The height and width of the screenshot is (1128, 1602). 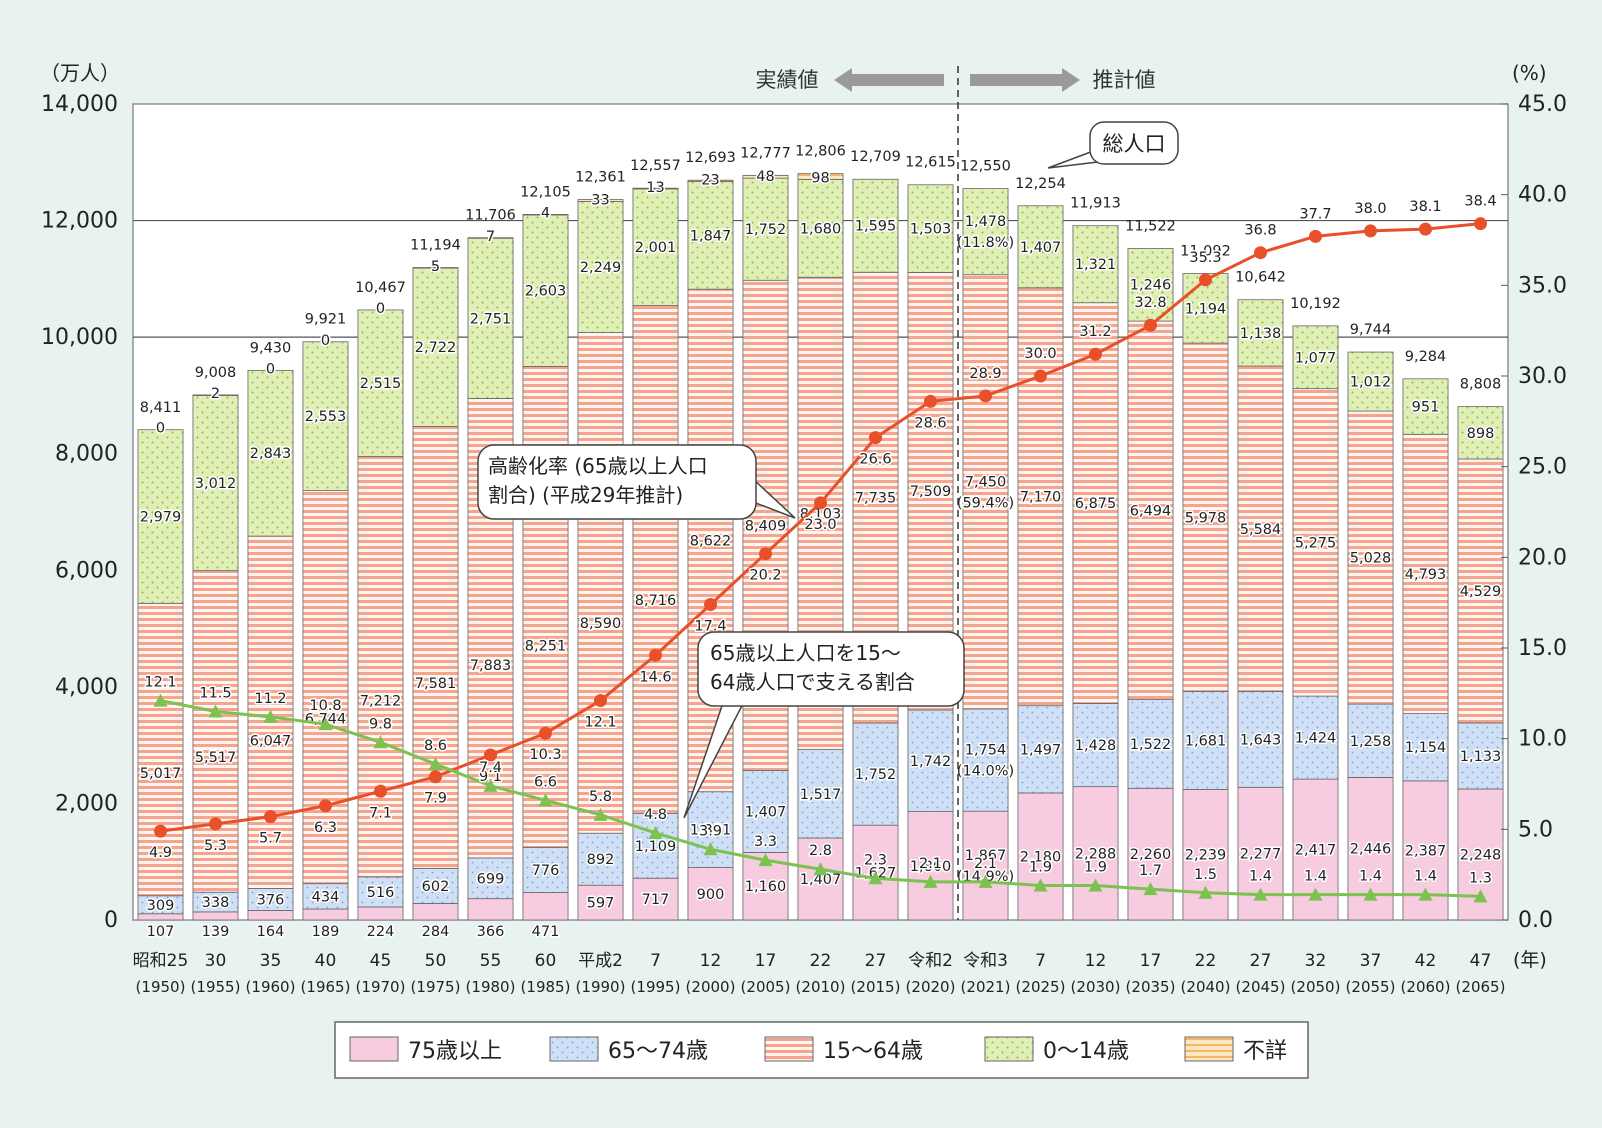 What do you see at coordinates (986, 482) in the screenshot?
I see `label-15-64: 7,450` at bounding box center [986, 482].